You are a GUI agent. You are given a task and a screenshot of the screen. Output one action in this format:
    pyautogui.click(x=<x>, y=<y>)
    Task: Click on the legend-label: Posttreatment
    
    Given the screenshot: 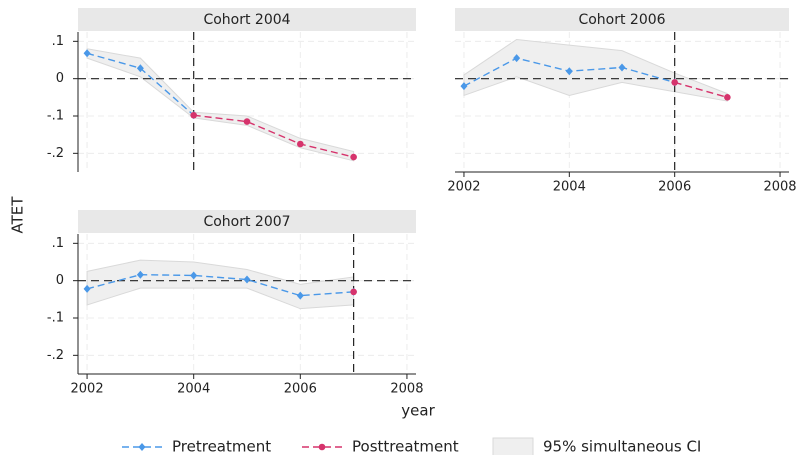 What is the action you would take?
    pyautogui.click(x=405, y=446)
    